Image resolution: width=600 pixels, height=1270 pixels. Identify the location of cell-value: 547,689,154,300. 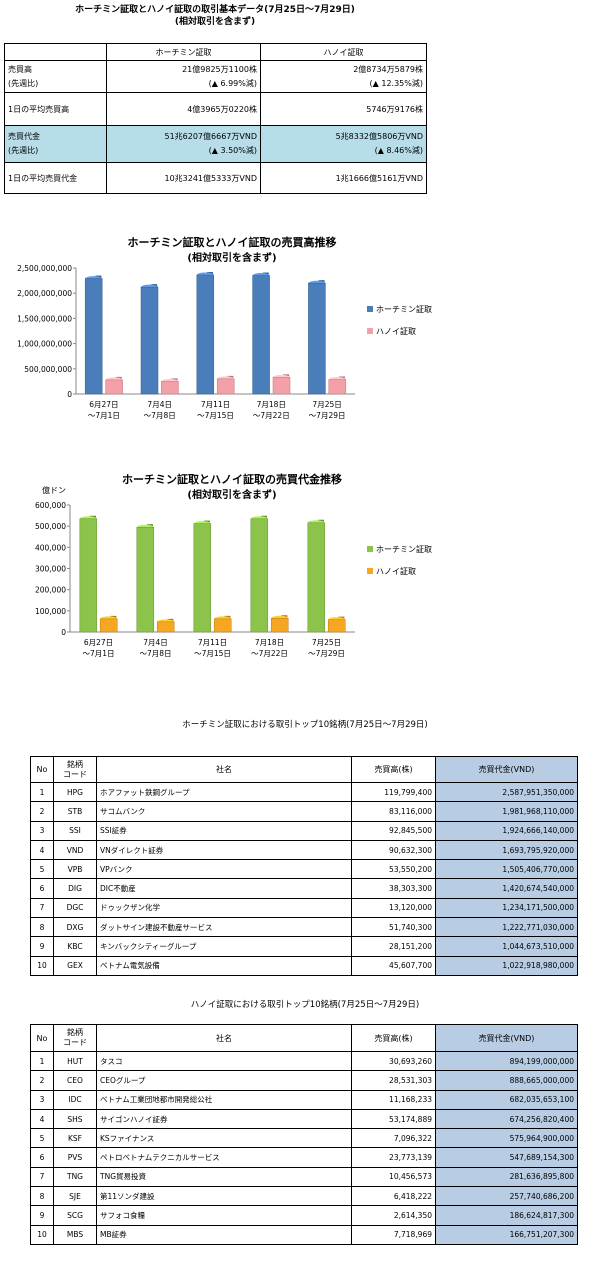
(506, 1157).